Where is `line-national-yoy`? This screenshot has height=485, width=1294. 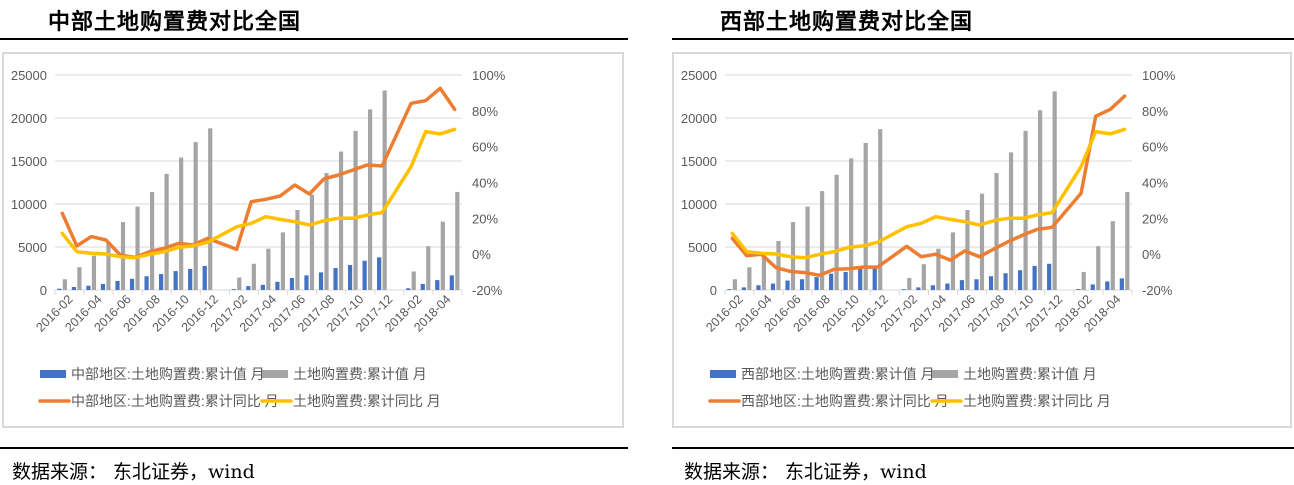
line-national-yoy is located at coordinates (928, 193).